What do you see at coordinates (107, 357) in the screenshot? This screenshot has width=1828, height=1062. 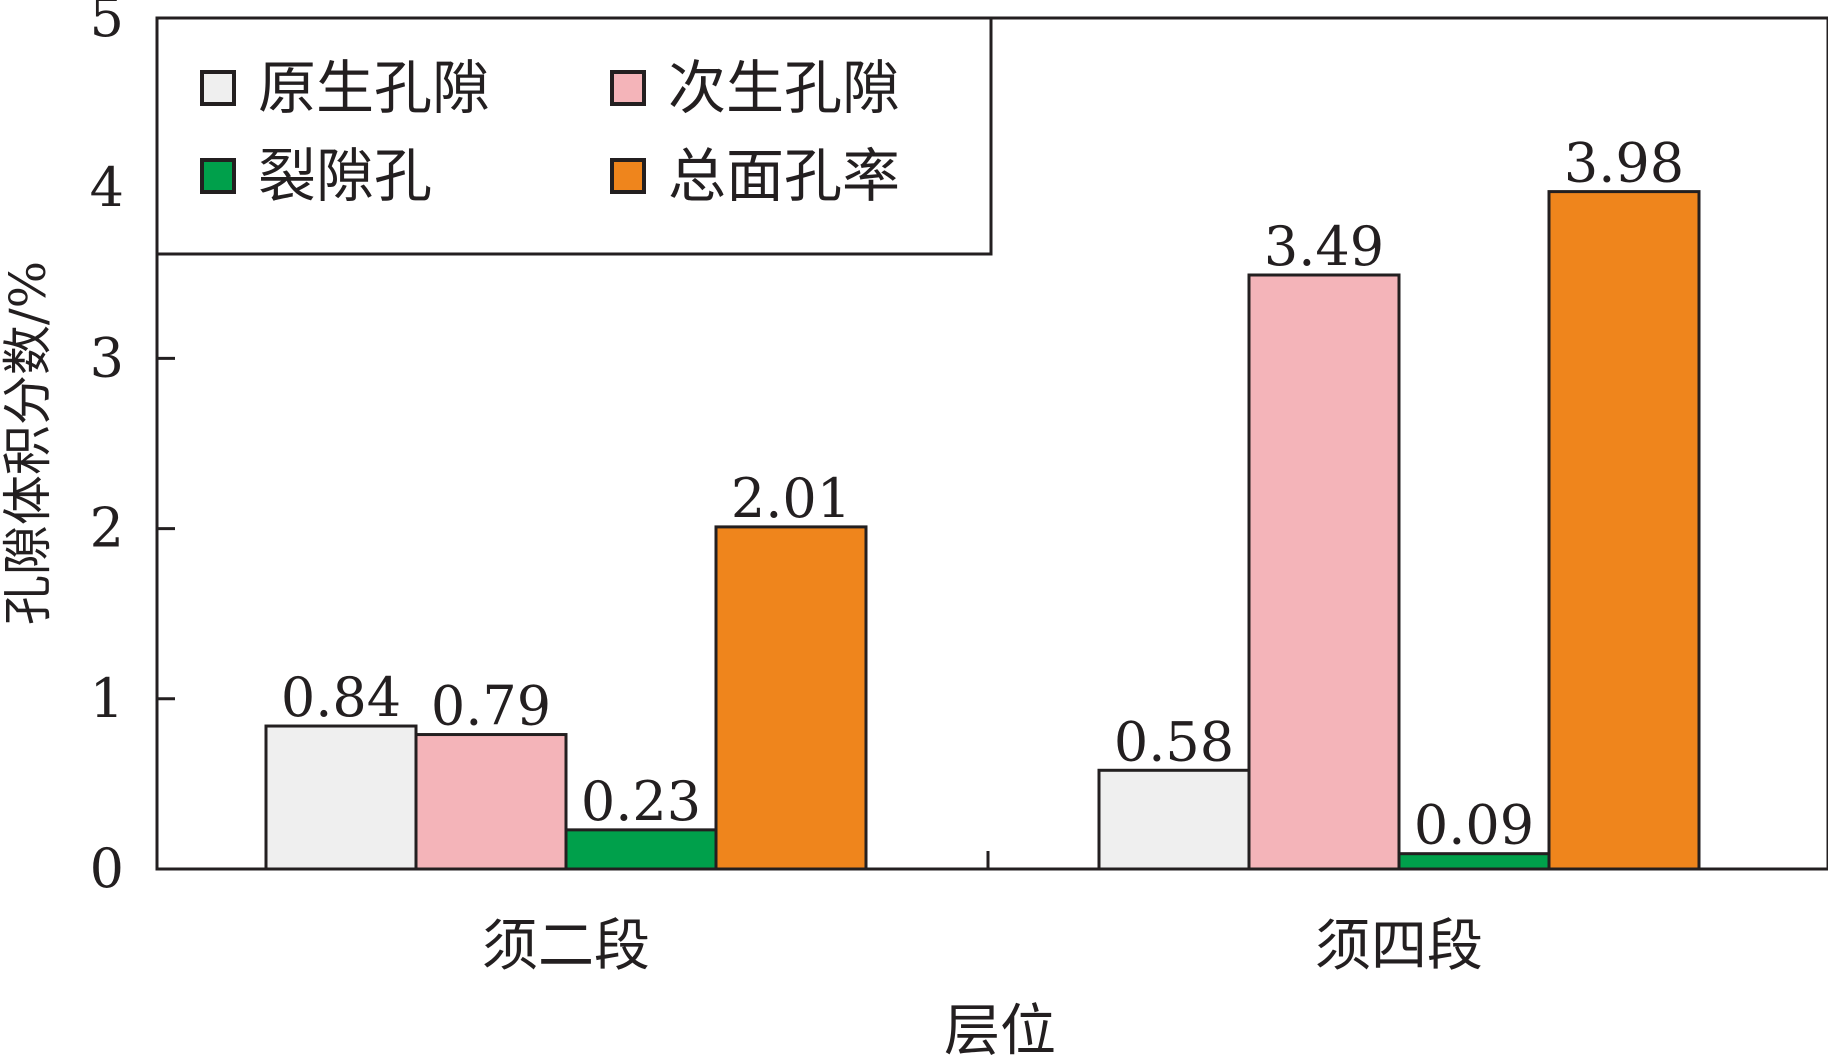 I see `y-tick-label: 3` at bounding box center [107, 357].